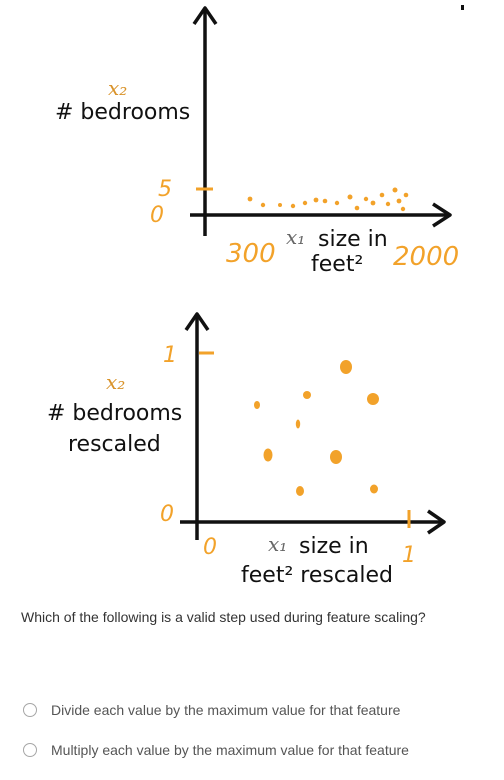 The width and height of the screenshot is (504, 780). I want to click on top-y-tick-label-0: 0, so click(157, 215).